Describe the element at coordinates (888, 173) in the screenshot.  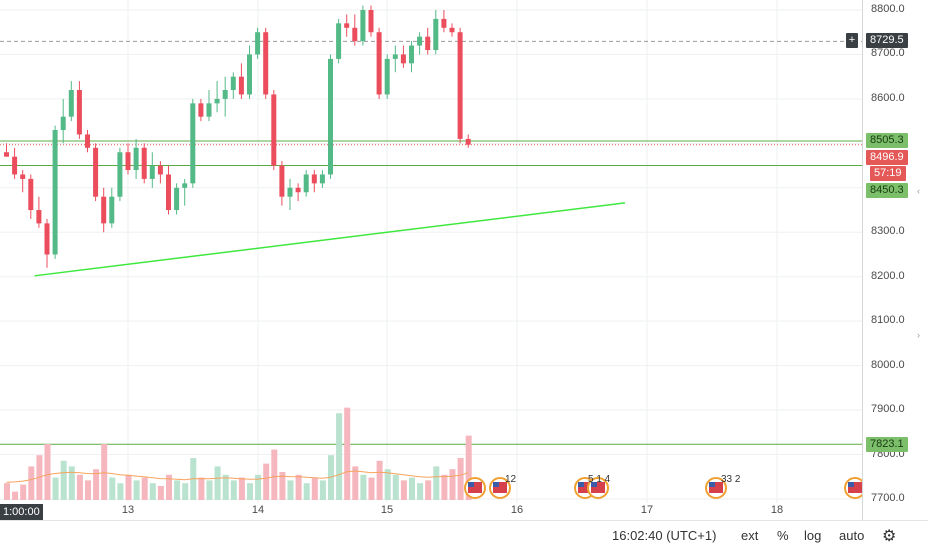
I see `countdown-tag: 57:19` at that location.